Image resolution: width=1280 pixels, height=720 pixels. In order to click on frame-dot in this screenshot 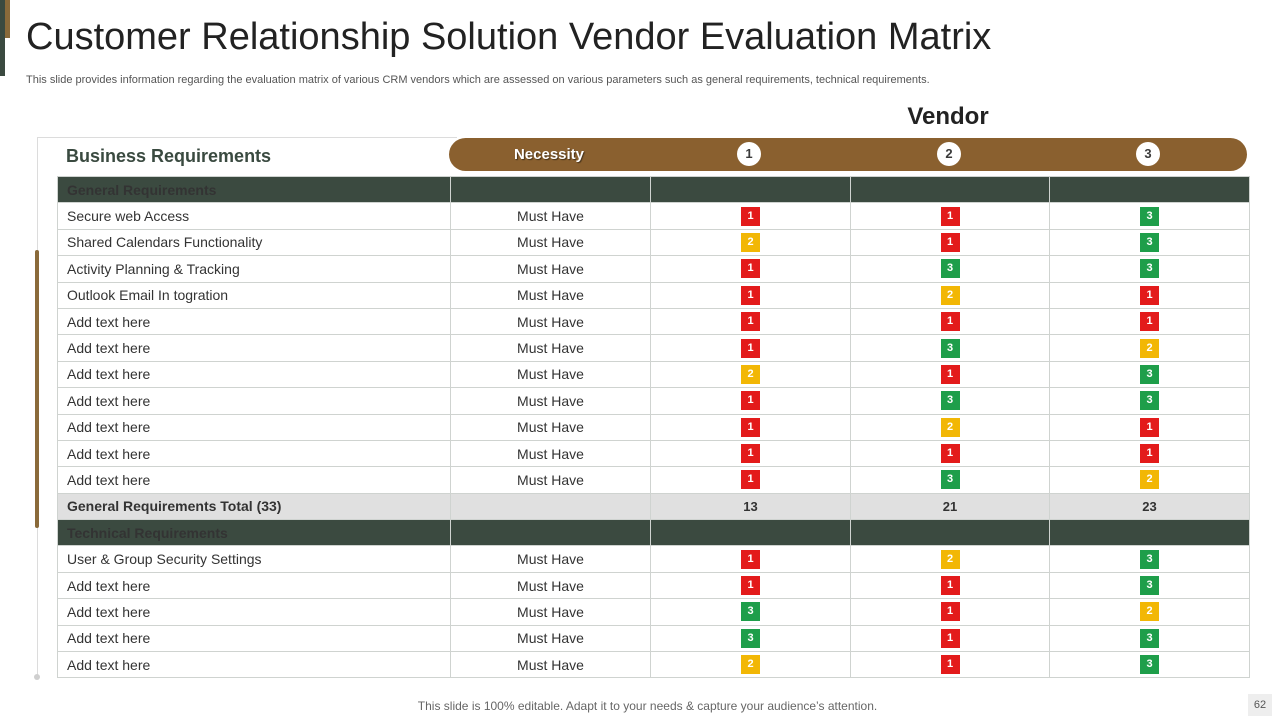, I will do `click(37, 677)`.